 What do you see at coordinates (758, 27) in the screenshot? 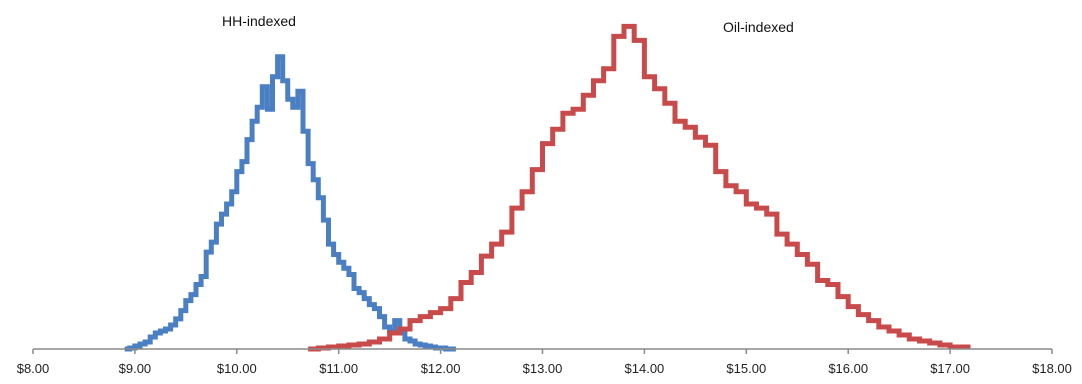
I see `series-label-oil-indexed: Oil-indexed` at bounding box center [758, 27].